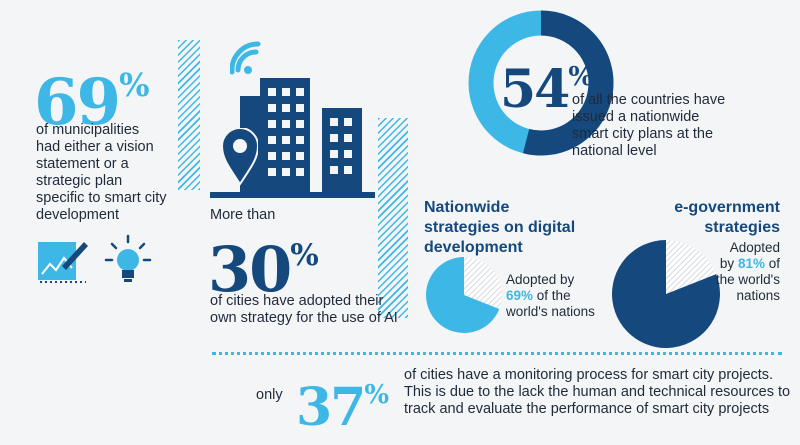  Describe the element at coordinates (189, 115) in the screenshot. I see `hatch-divider-left` at that location.